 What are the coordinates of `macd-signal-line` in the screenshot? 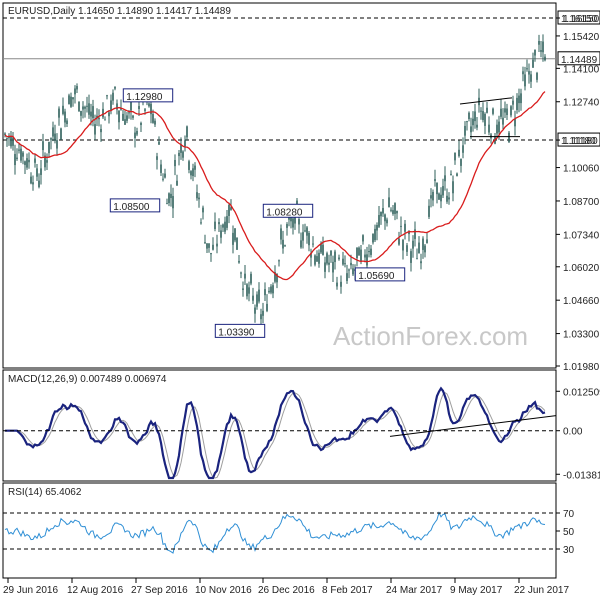 It's located at (275, 435).